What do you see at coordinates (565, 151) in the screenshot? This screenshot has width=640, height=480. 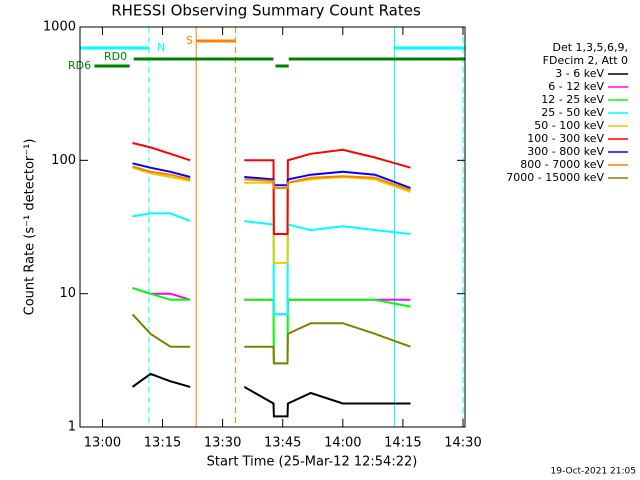 I see `legend-label: 300 - 800 keV` at bounding box center [565, 151].